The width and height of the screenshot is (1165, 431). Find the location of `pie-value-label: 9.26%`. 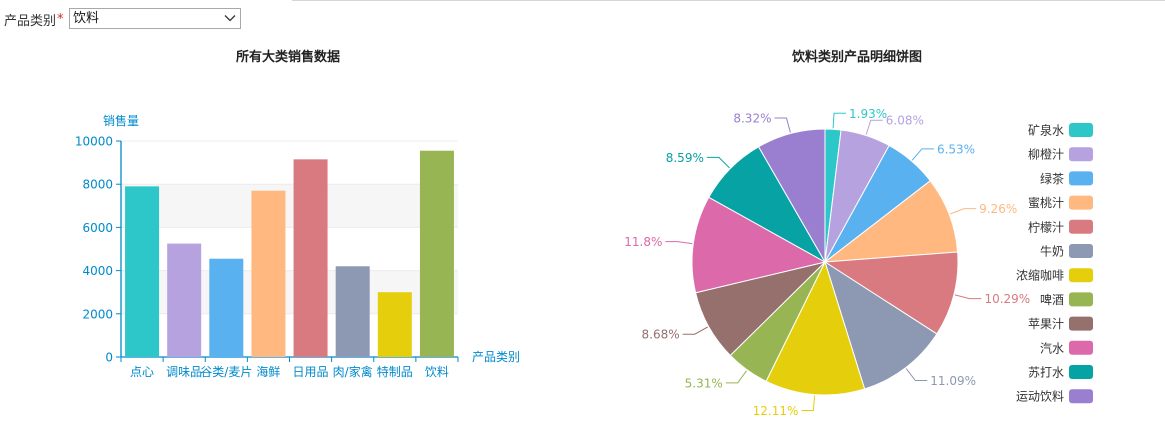

pie-value-label: 9.26% is located at coordinates (998, 209).